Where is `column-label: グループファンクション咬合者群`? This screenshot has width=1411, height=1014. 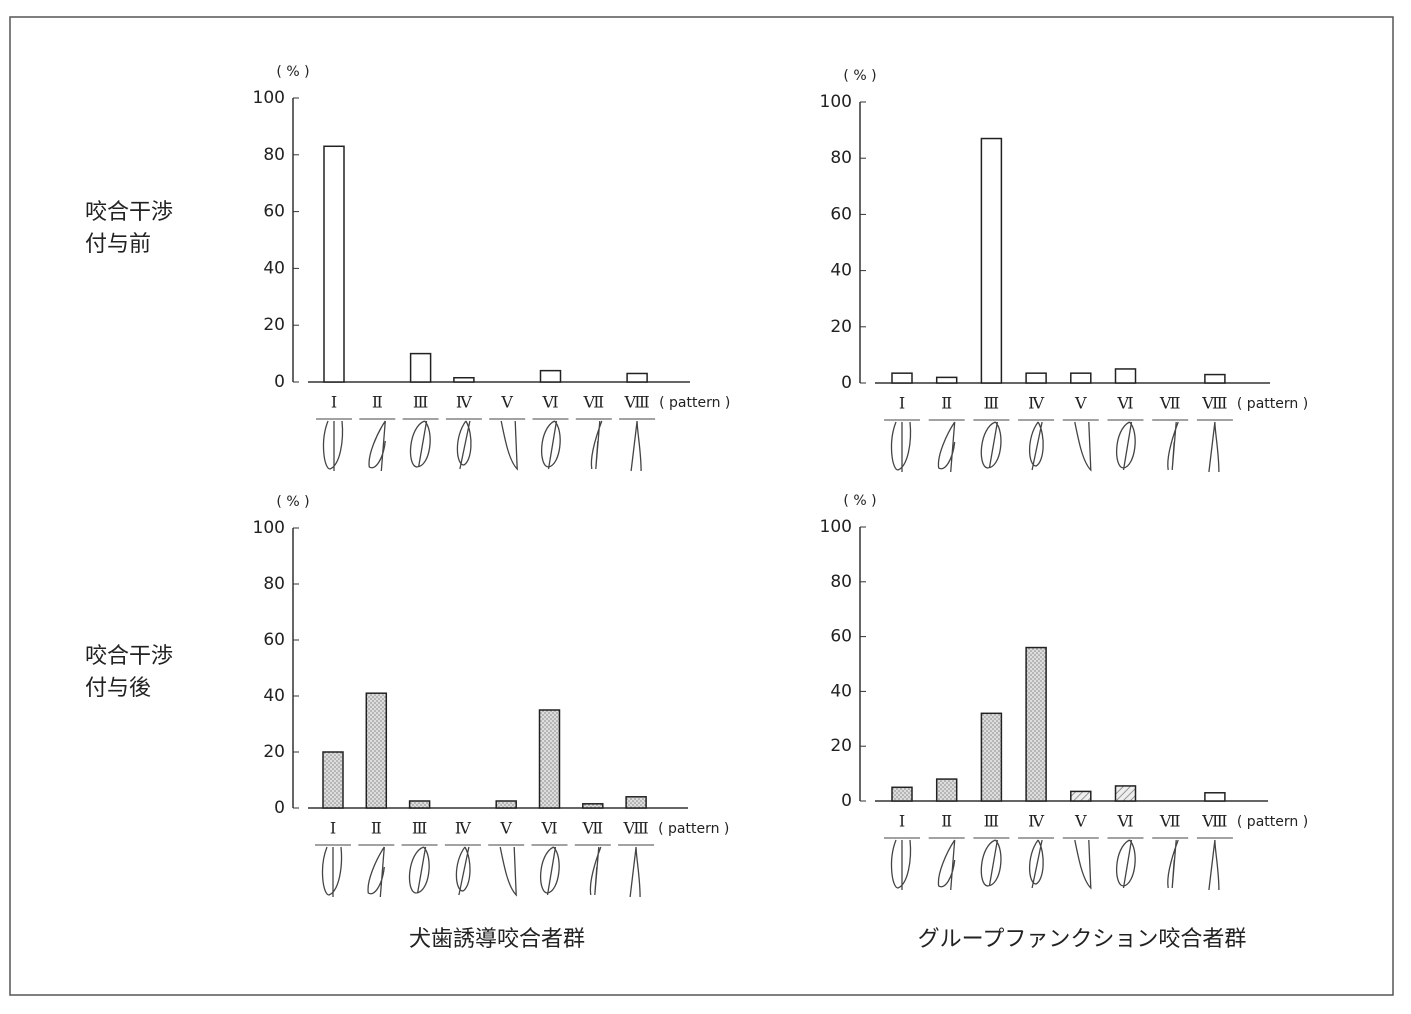 column-label: グループファンクション咬合者群 is located at coordinates (1082, 939).